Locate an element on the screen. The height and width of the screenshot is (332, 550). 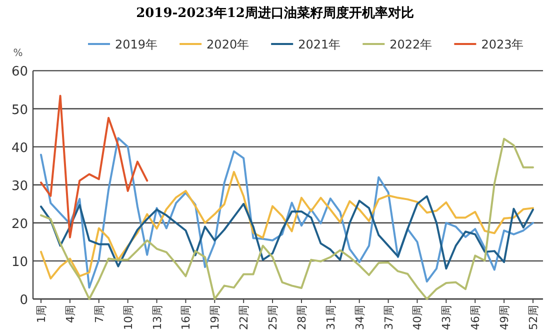
x-tick-label: 16周 is located at coordinates (186, 317).